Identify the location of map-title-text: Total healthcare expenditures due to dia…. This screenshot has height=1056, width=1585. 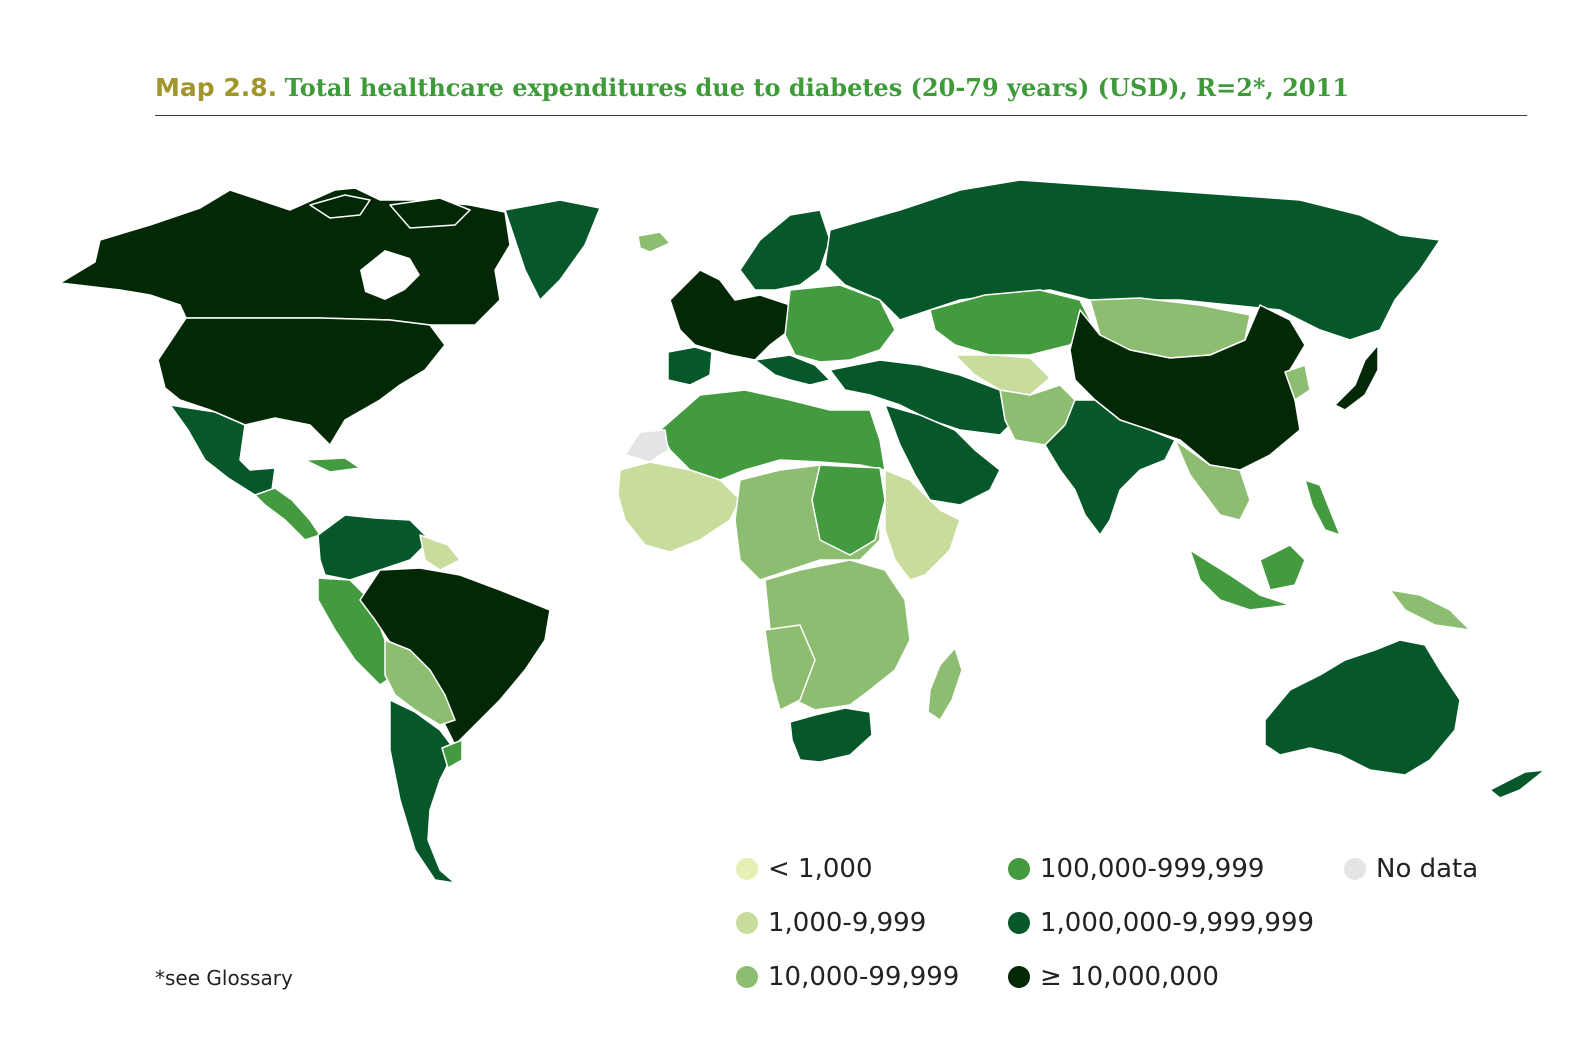
(816, 87).